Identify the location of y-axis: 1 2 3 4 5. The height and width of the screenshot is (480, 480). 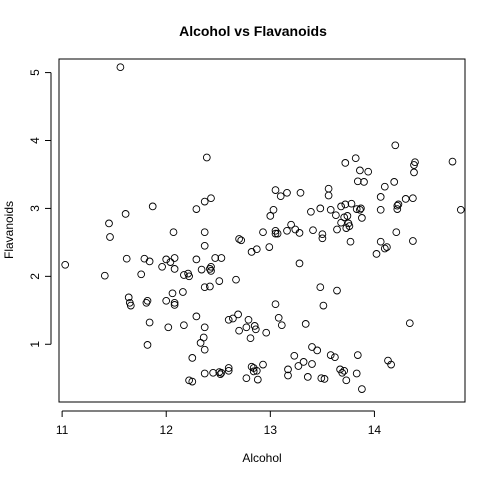
(40, 208).